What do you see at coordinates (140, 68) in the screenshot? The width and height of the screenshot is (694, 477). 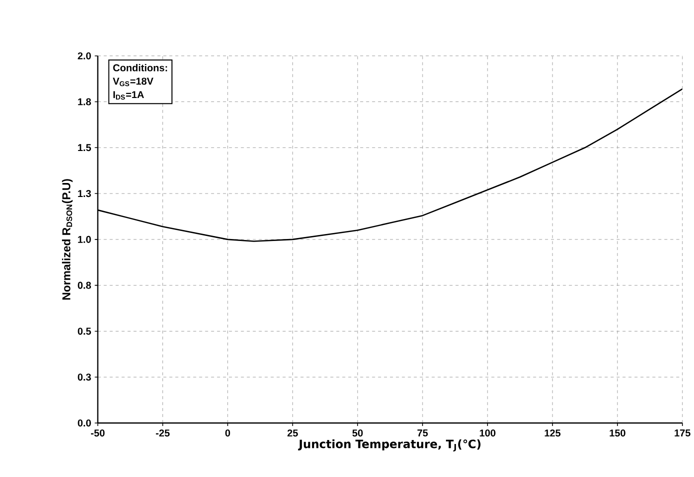 I see `annotation: Conditions:` at bounding box center [140, 68].